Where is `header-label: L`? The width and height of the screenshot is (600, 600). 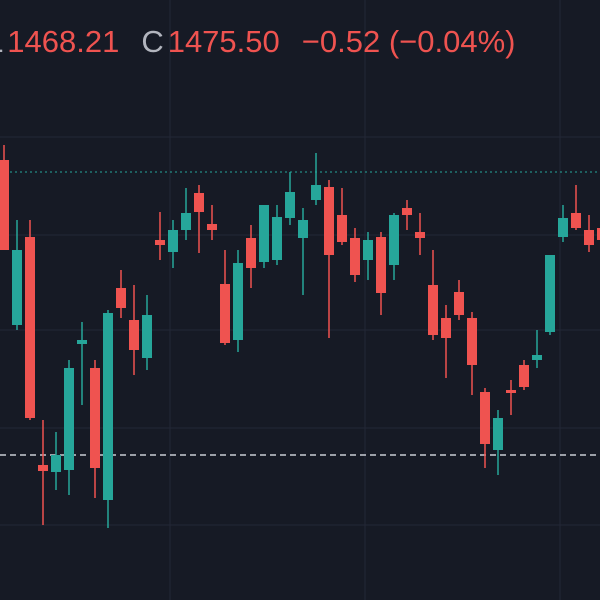
header-label: L is located at coordinates (1, 41).